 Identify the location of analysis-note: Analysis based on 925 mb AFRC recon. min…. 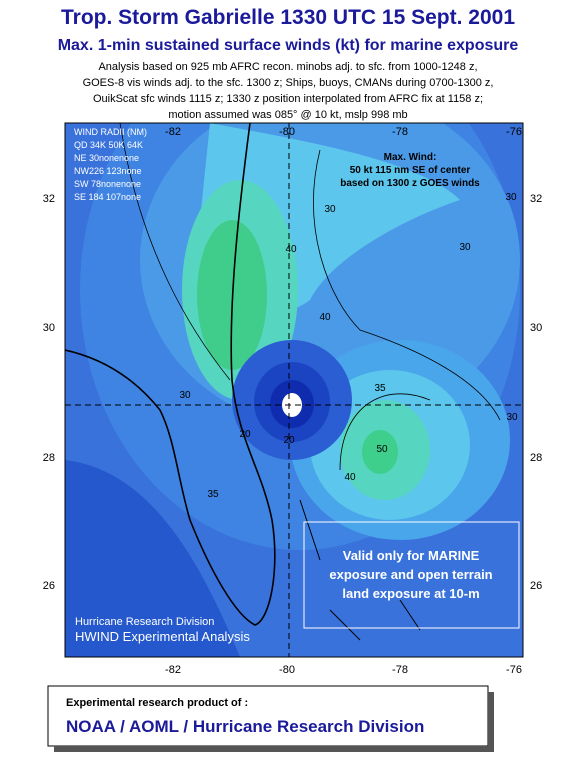
(287, 67).